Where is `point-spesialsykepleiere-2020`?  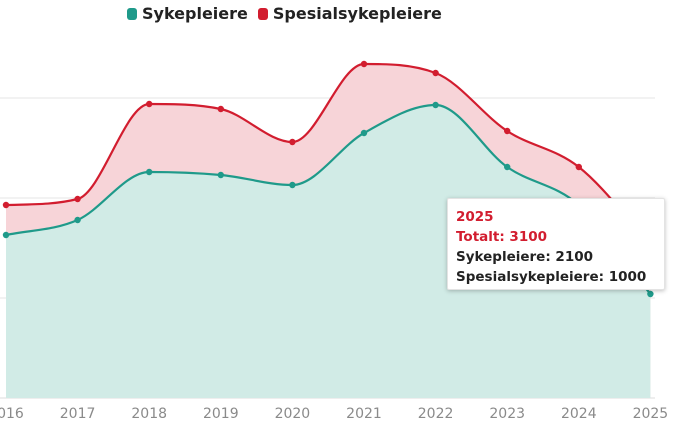
point-spesialsykepleiere-2020 is located at coordinates (292, 142).